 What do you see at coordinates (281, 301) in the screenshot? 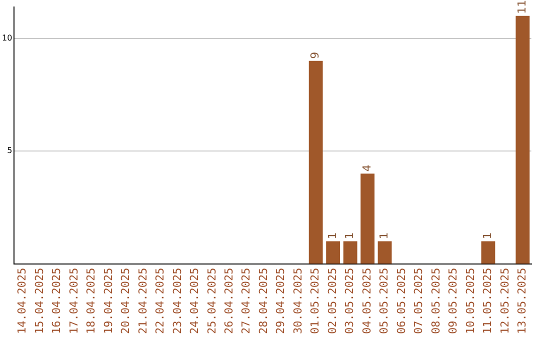
I see `x-tick-label: 29.04.2025` at bounding box center [281, 301].